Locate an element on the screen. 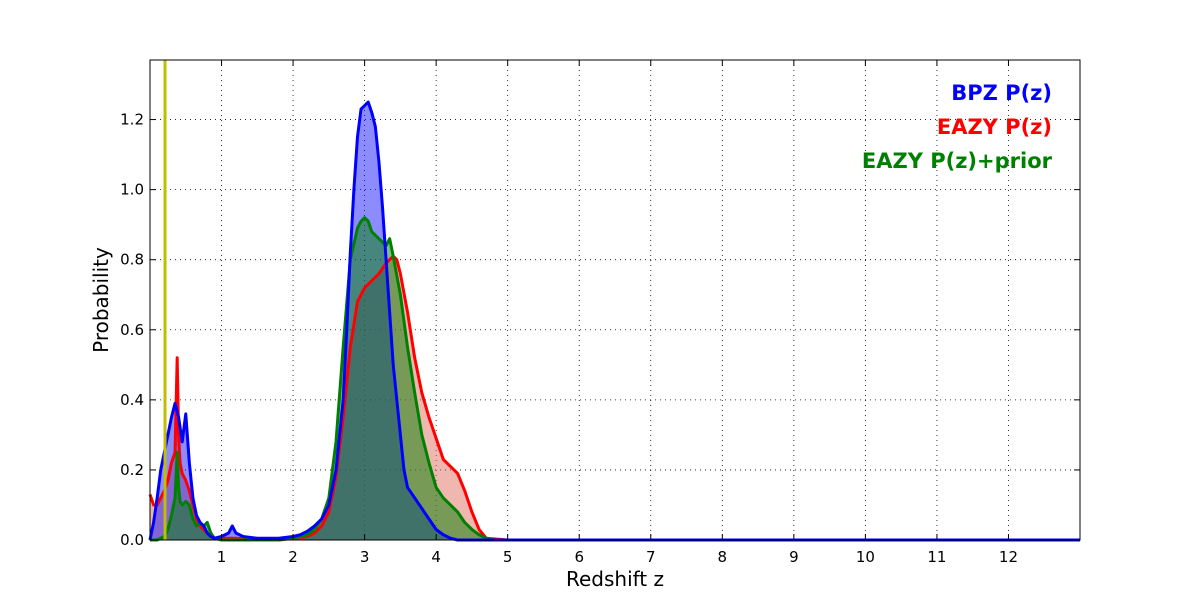 The height and width of the screenshot is (600, 1200). legend-entry-eazy: EAZY P(z) is located at coordinates (994, 127).